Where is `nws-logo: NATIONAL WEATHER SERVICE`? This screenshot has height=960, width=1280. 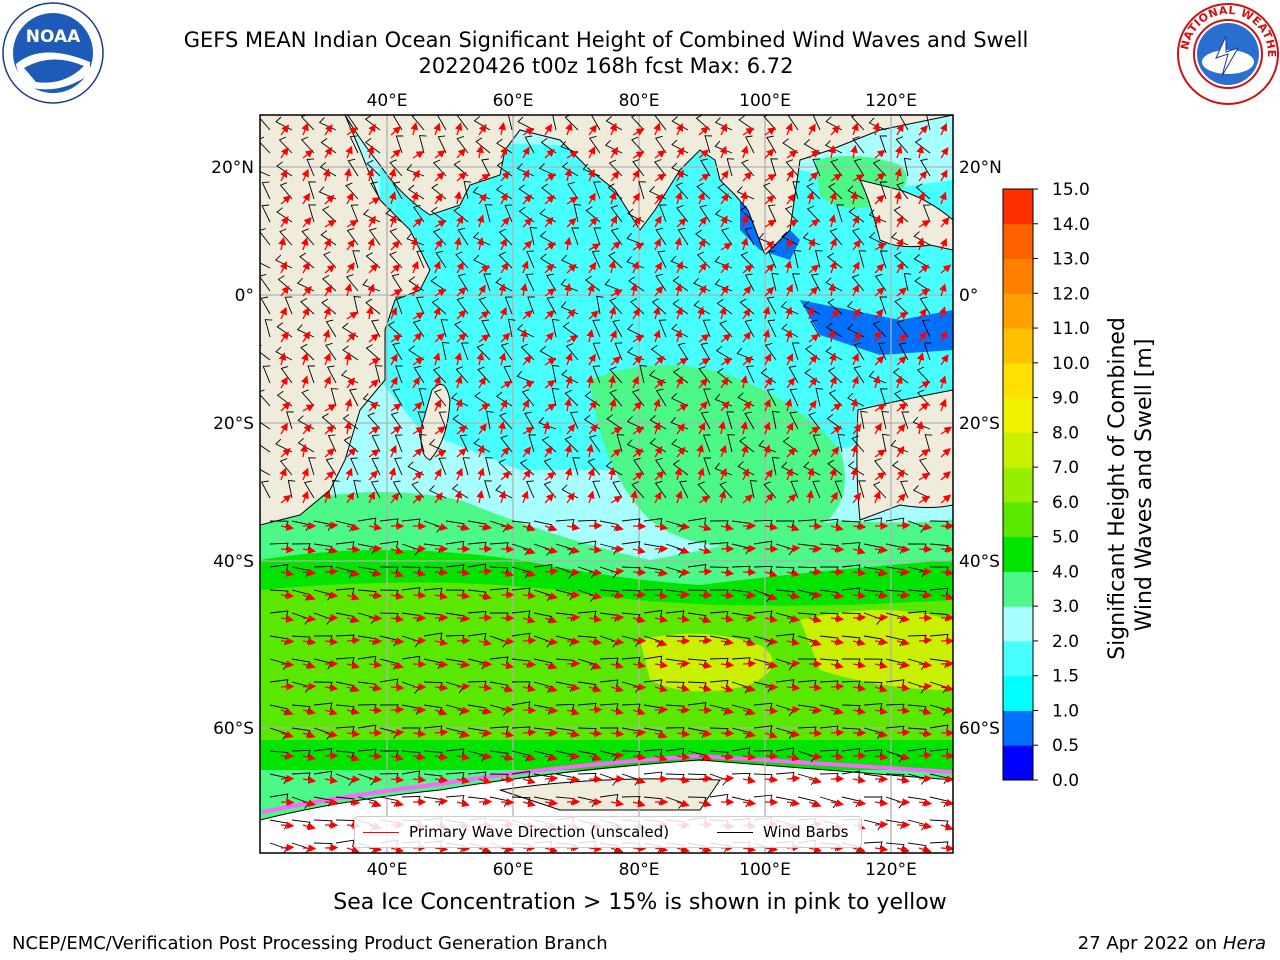 nws-logo: NATIONAL WEATHER SERVICE is located at coordinates (1227, 53).